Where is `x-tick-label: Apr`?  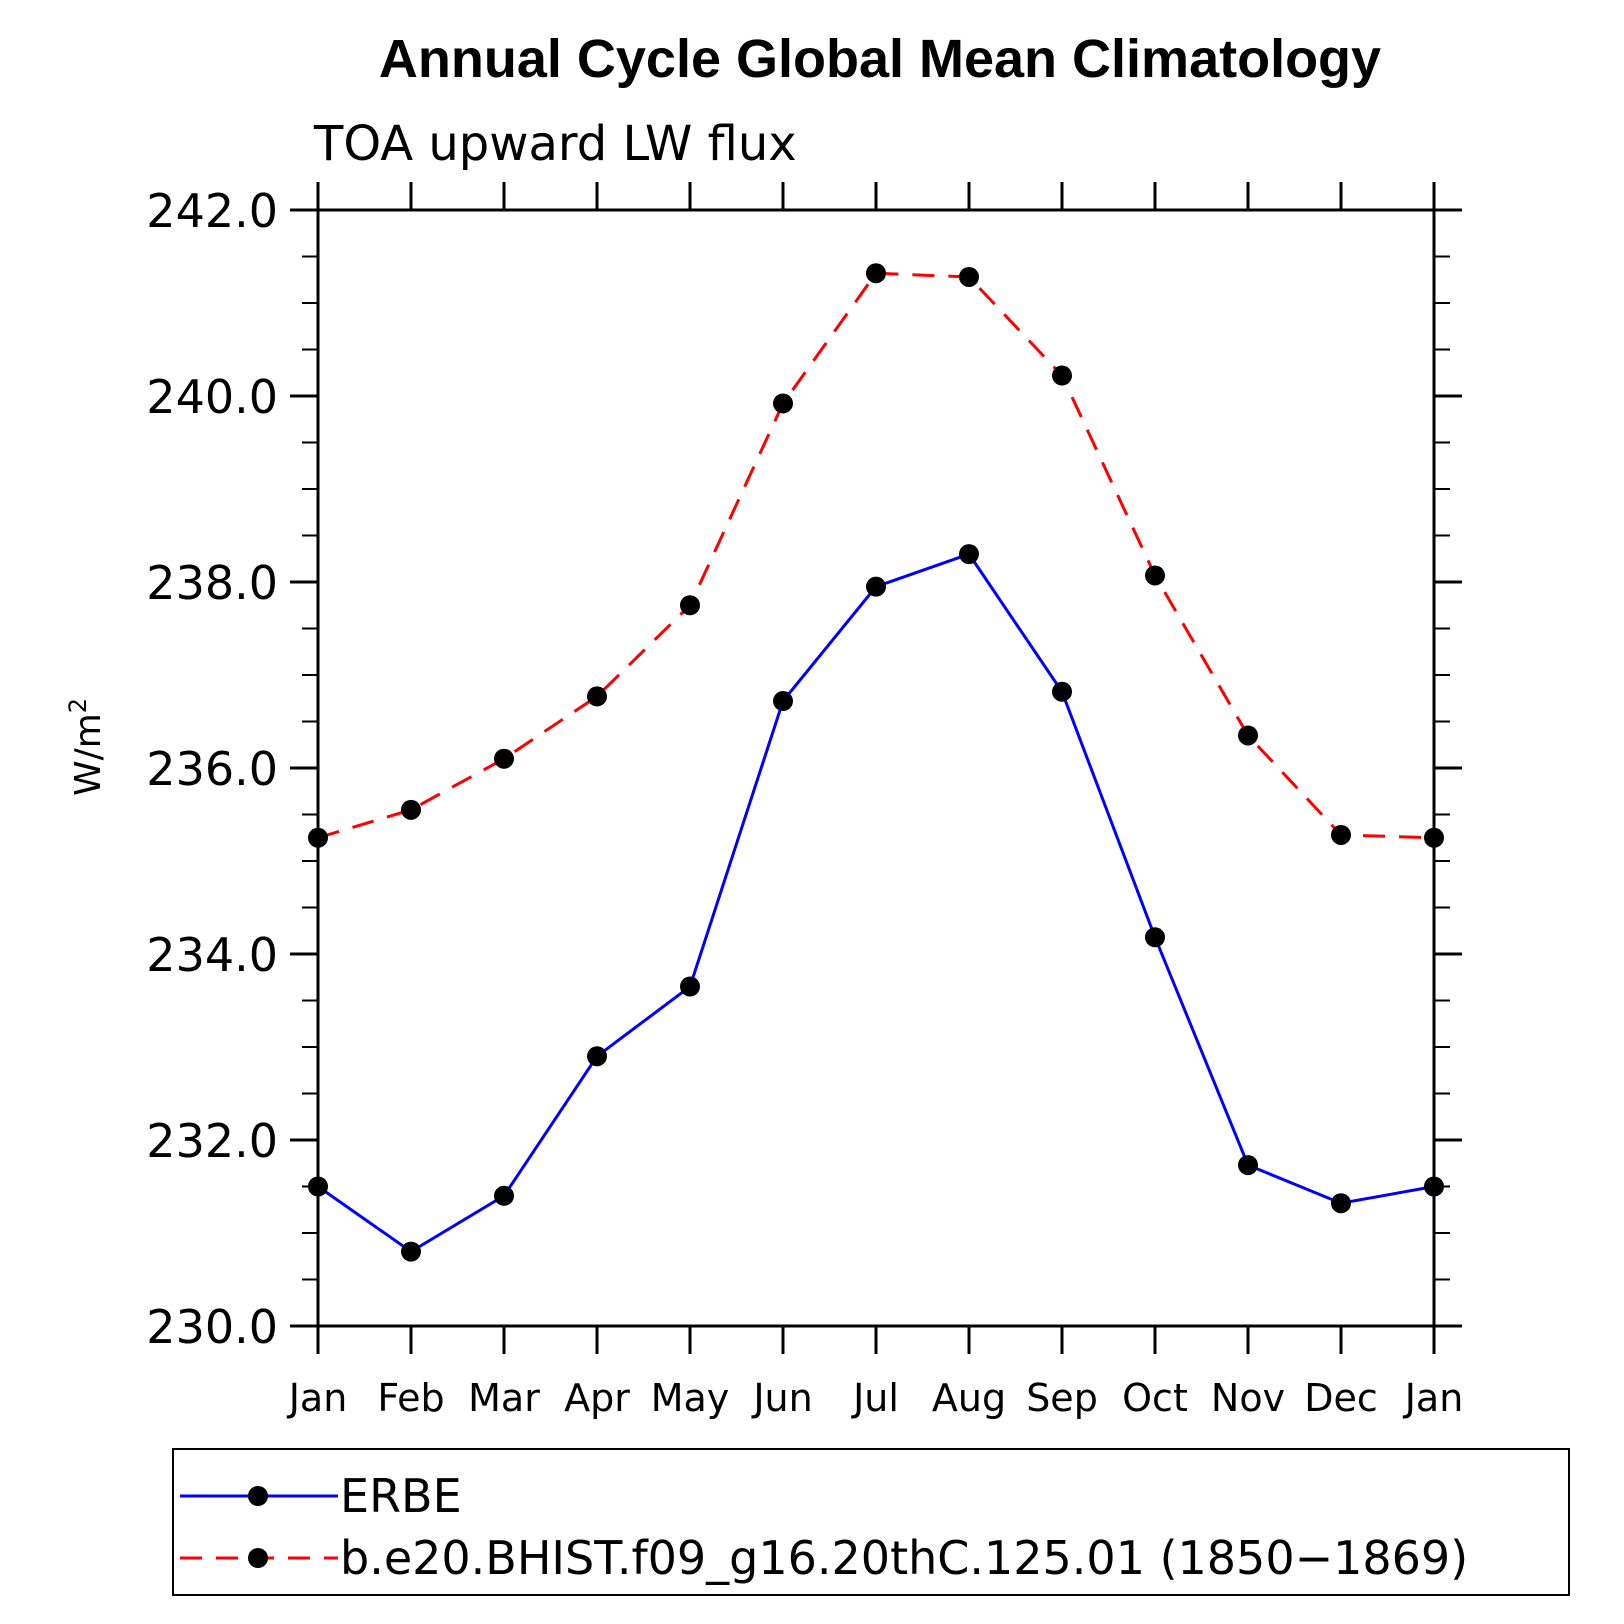 x-tick-label: Apr is located at coordinates (597, 1398).